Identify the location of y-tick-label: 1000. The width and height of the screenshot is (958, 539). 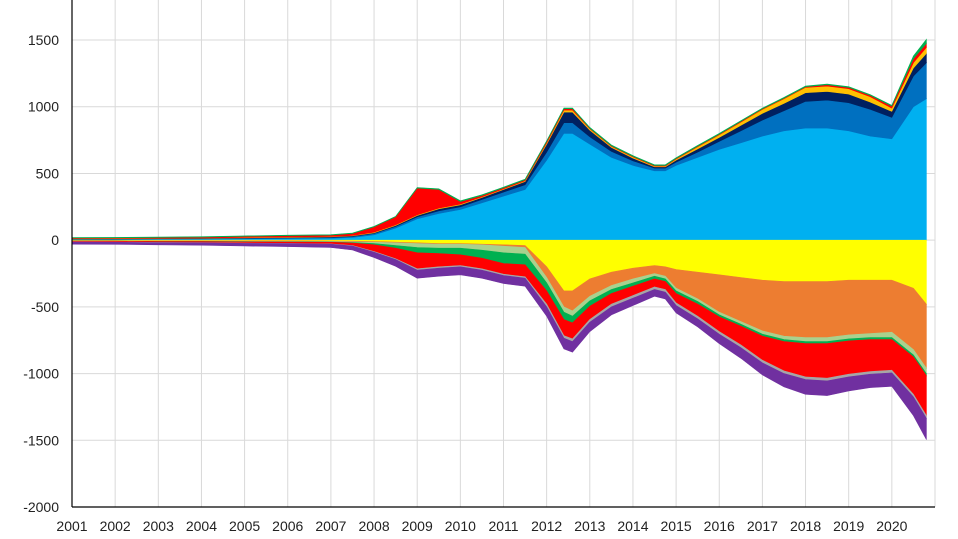
(43, 107).